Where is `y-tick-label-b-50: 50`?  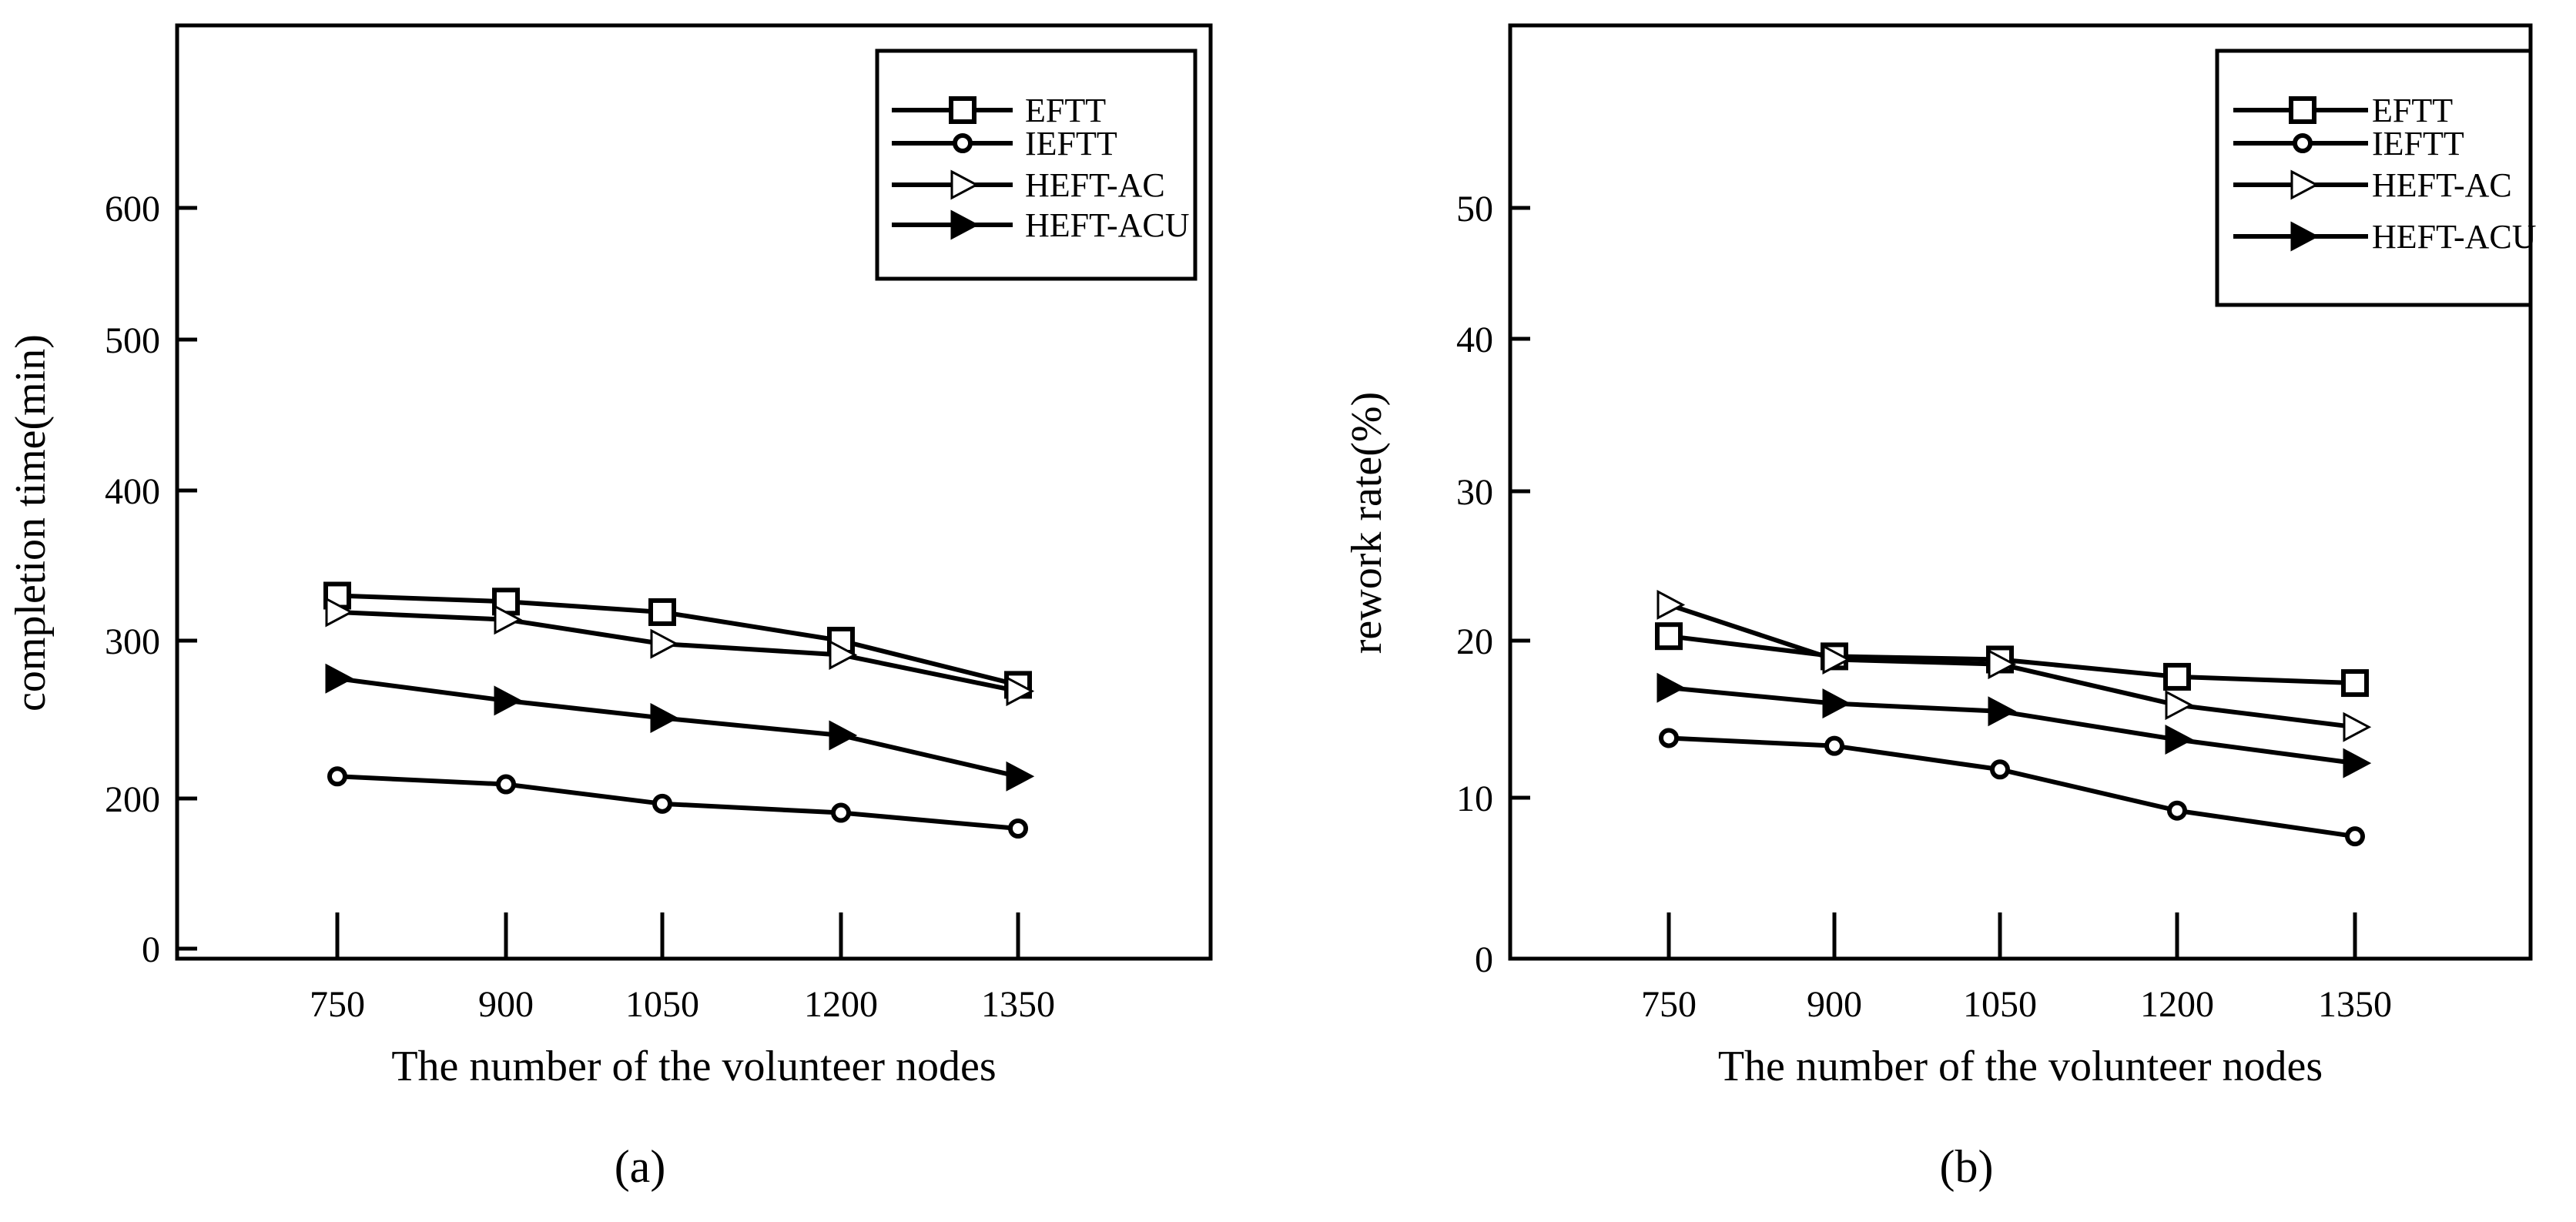
y-tick-label-b-50: 50 is located at coordinates (1475, 209).